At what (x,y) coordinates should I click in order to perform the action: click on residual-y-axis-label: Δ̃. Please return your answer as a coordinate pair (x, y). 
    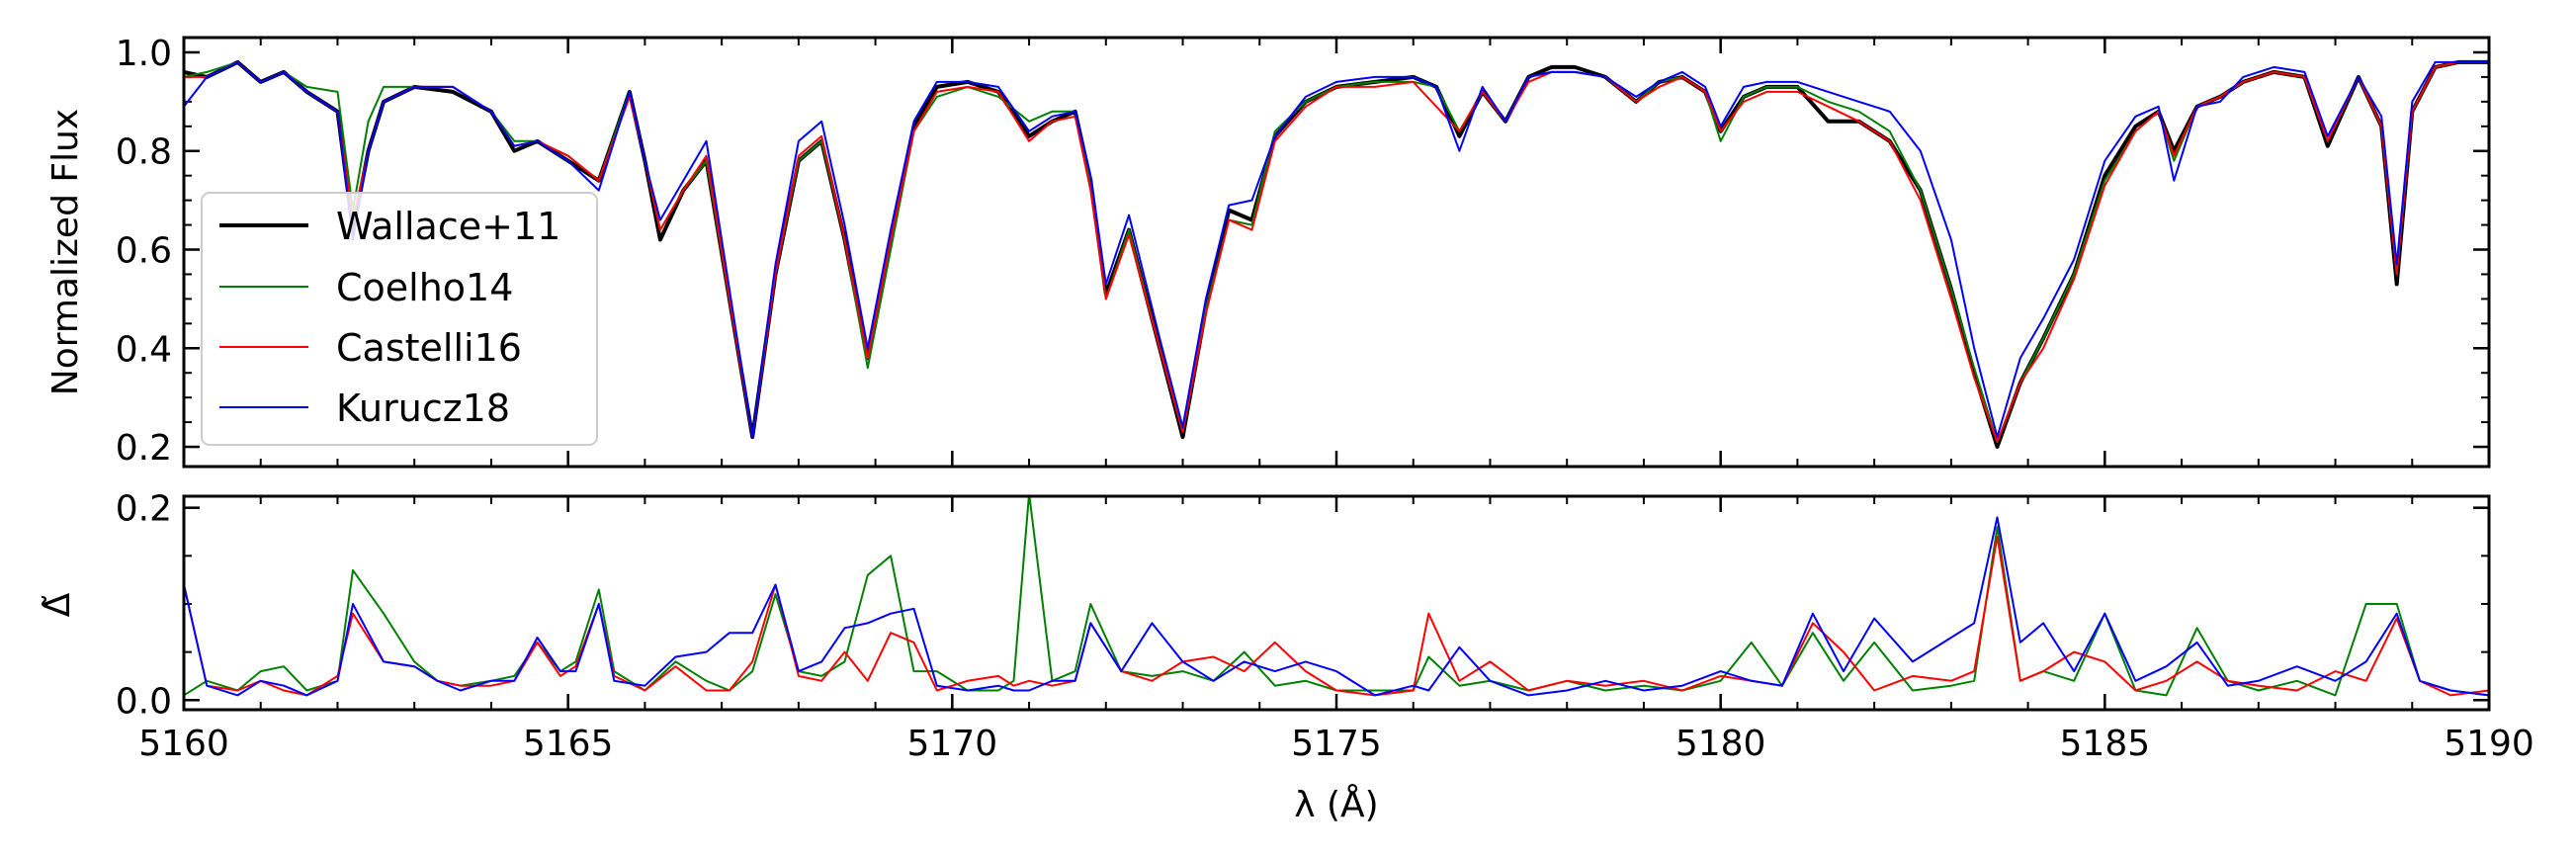
    Looking at the image, I should click on (58, 604).